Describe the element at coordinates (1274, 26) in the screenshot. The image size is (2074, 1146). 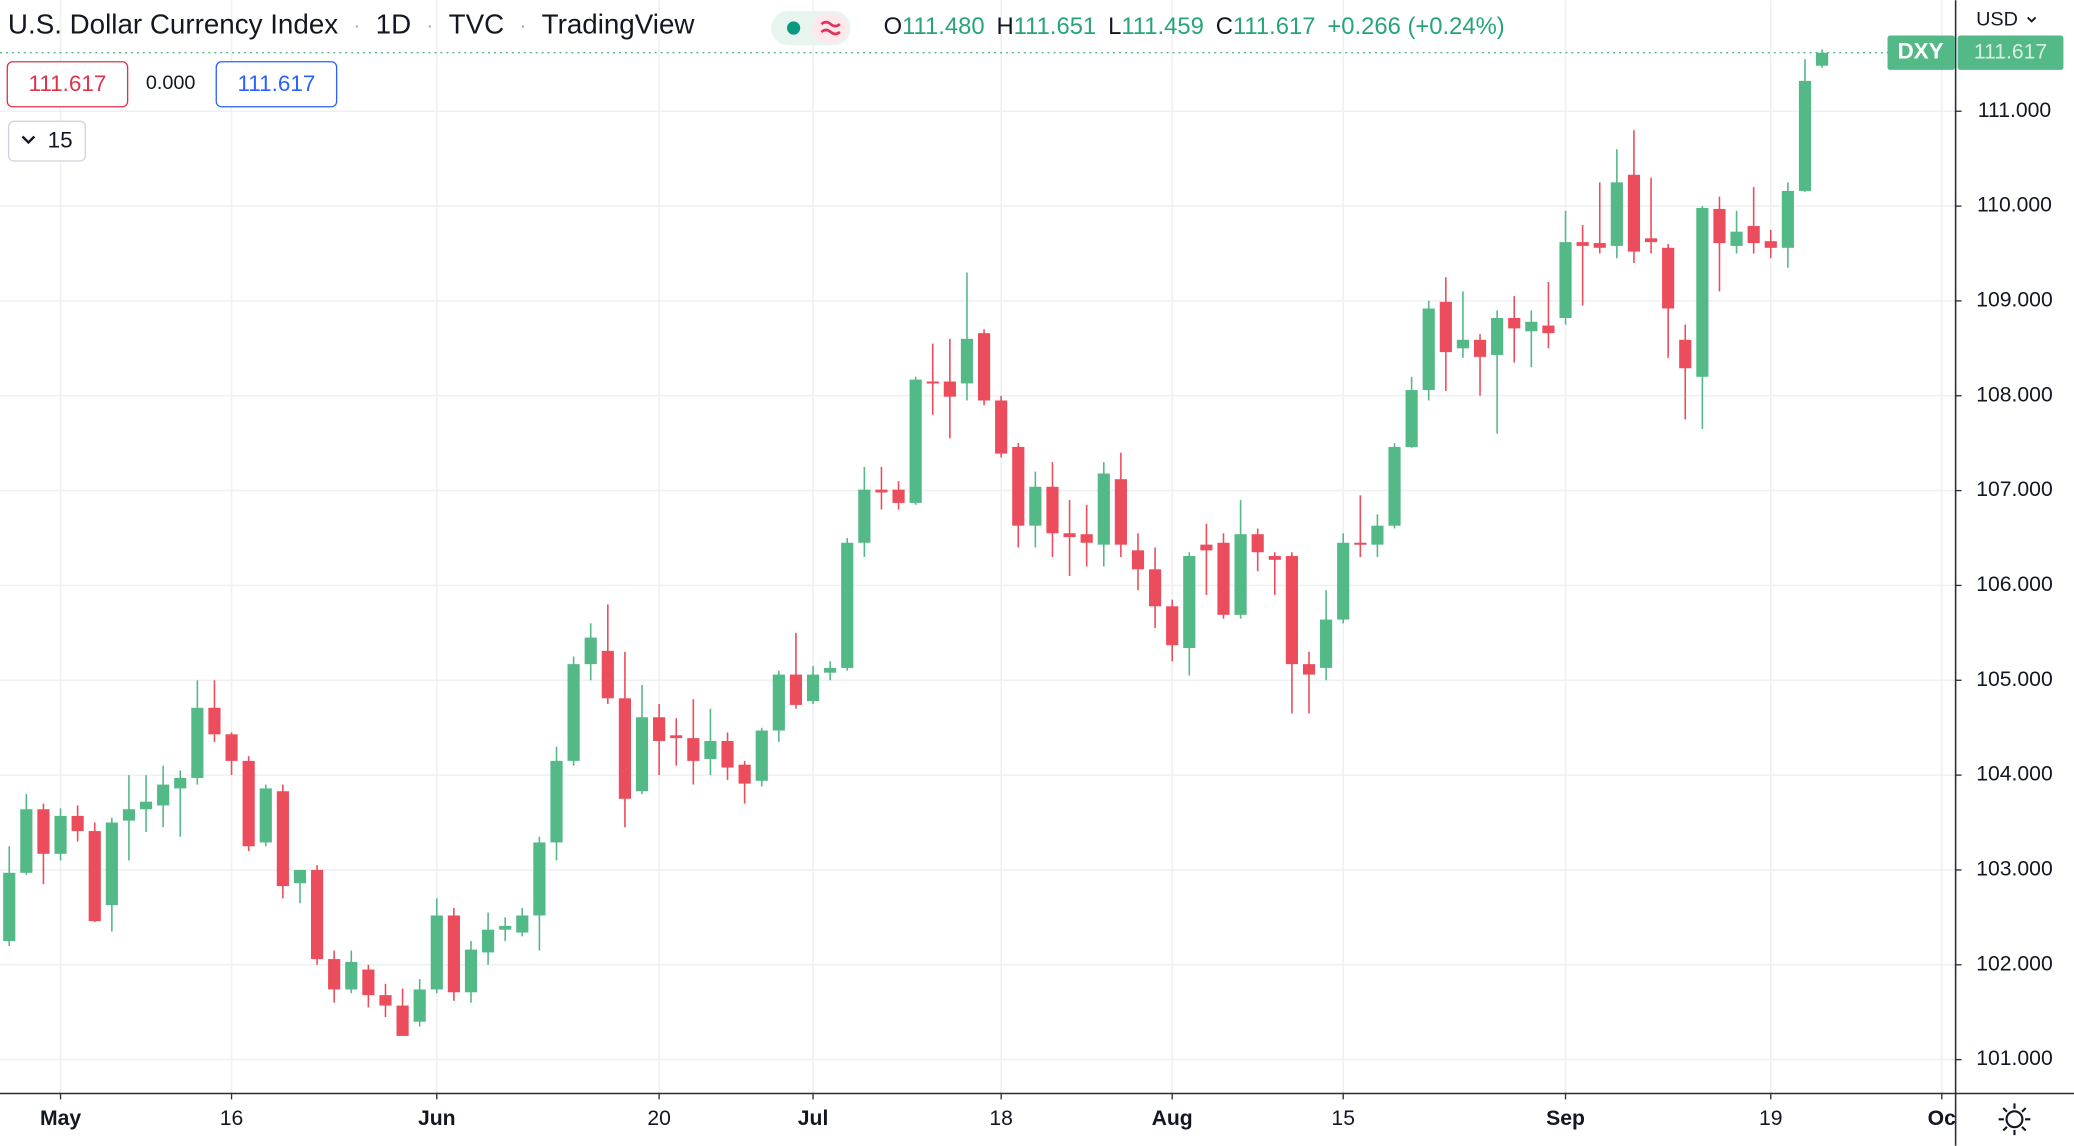
I see `legend-value: 111.617` at that location.